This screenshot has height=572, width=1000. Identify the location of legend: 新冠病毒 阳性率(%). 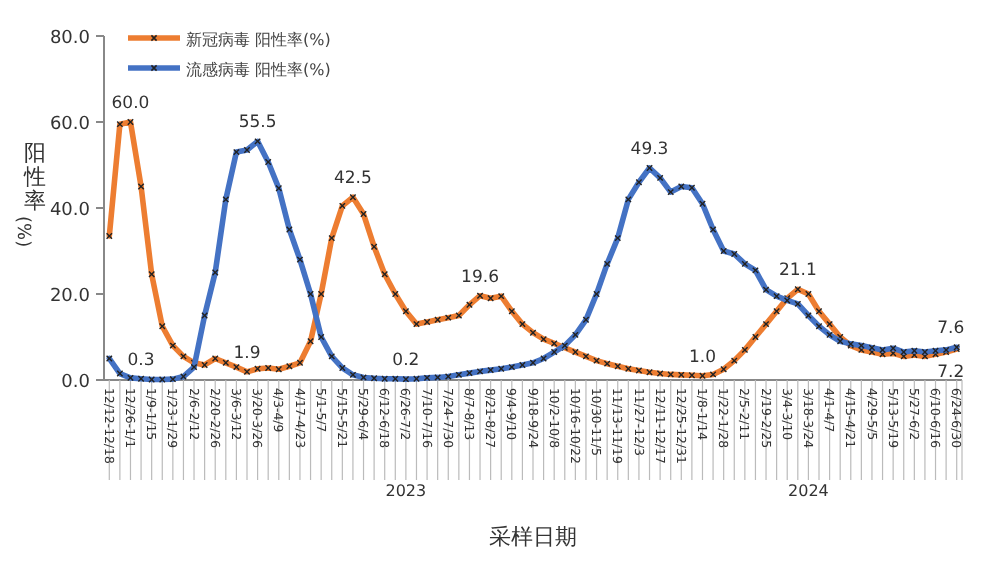
(258, 40).